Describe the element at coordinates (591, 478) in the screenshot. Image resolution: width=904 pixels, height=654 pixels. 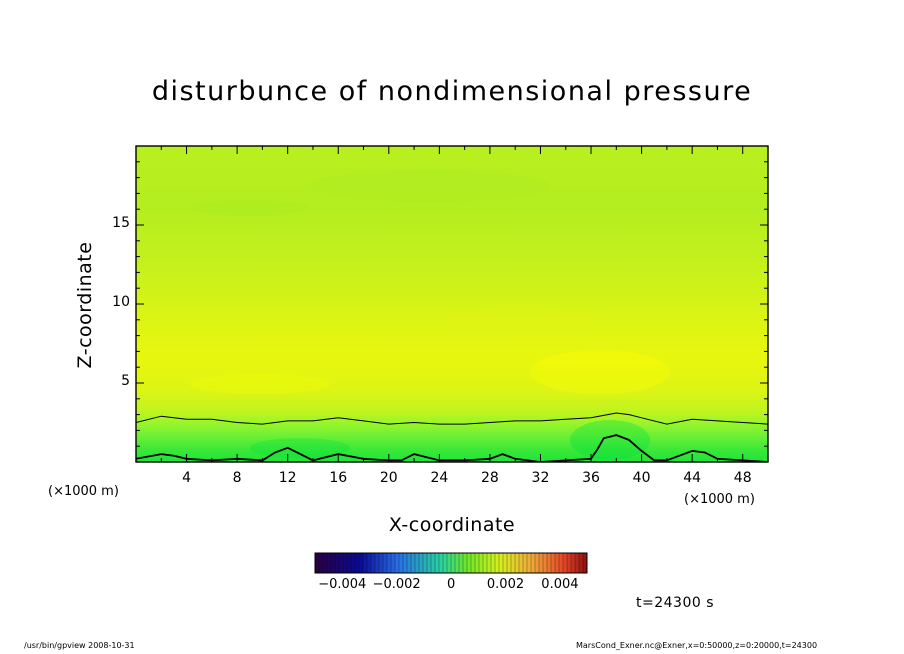
I see `x-tick-label: 36` at that location.